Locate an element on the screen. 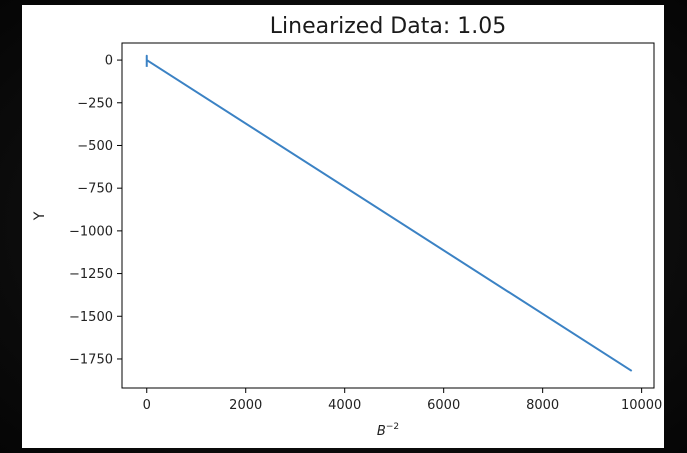 This screenshot has height=453, width=687. y-axis-ticks: 0 −250 −500 −750 −1000 −1250 −1500 −1750 is located at coordinates (95, 210).